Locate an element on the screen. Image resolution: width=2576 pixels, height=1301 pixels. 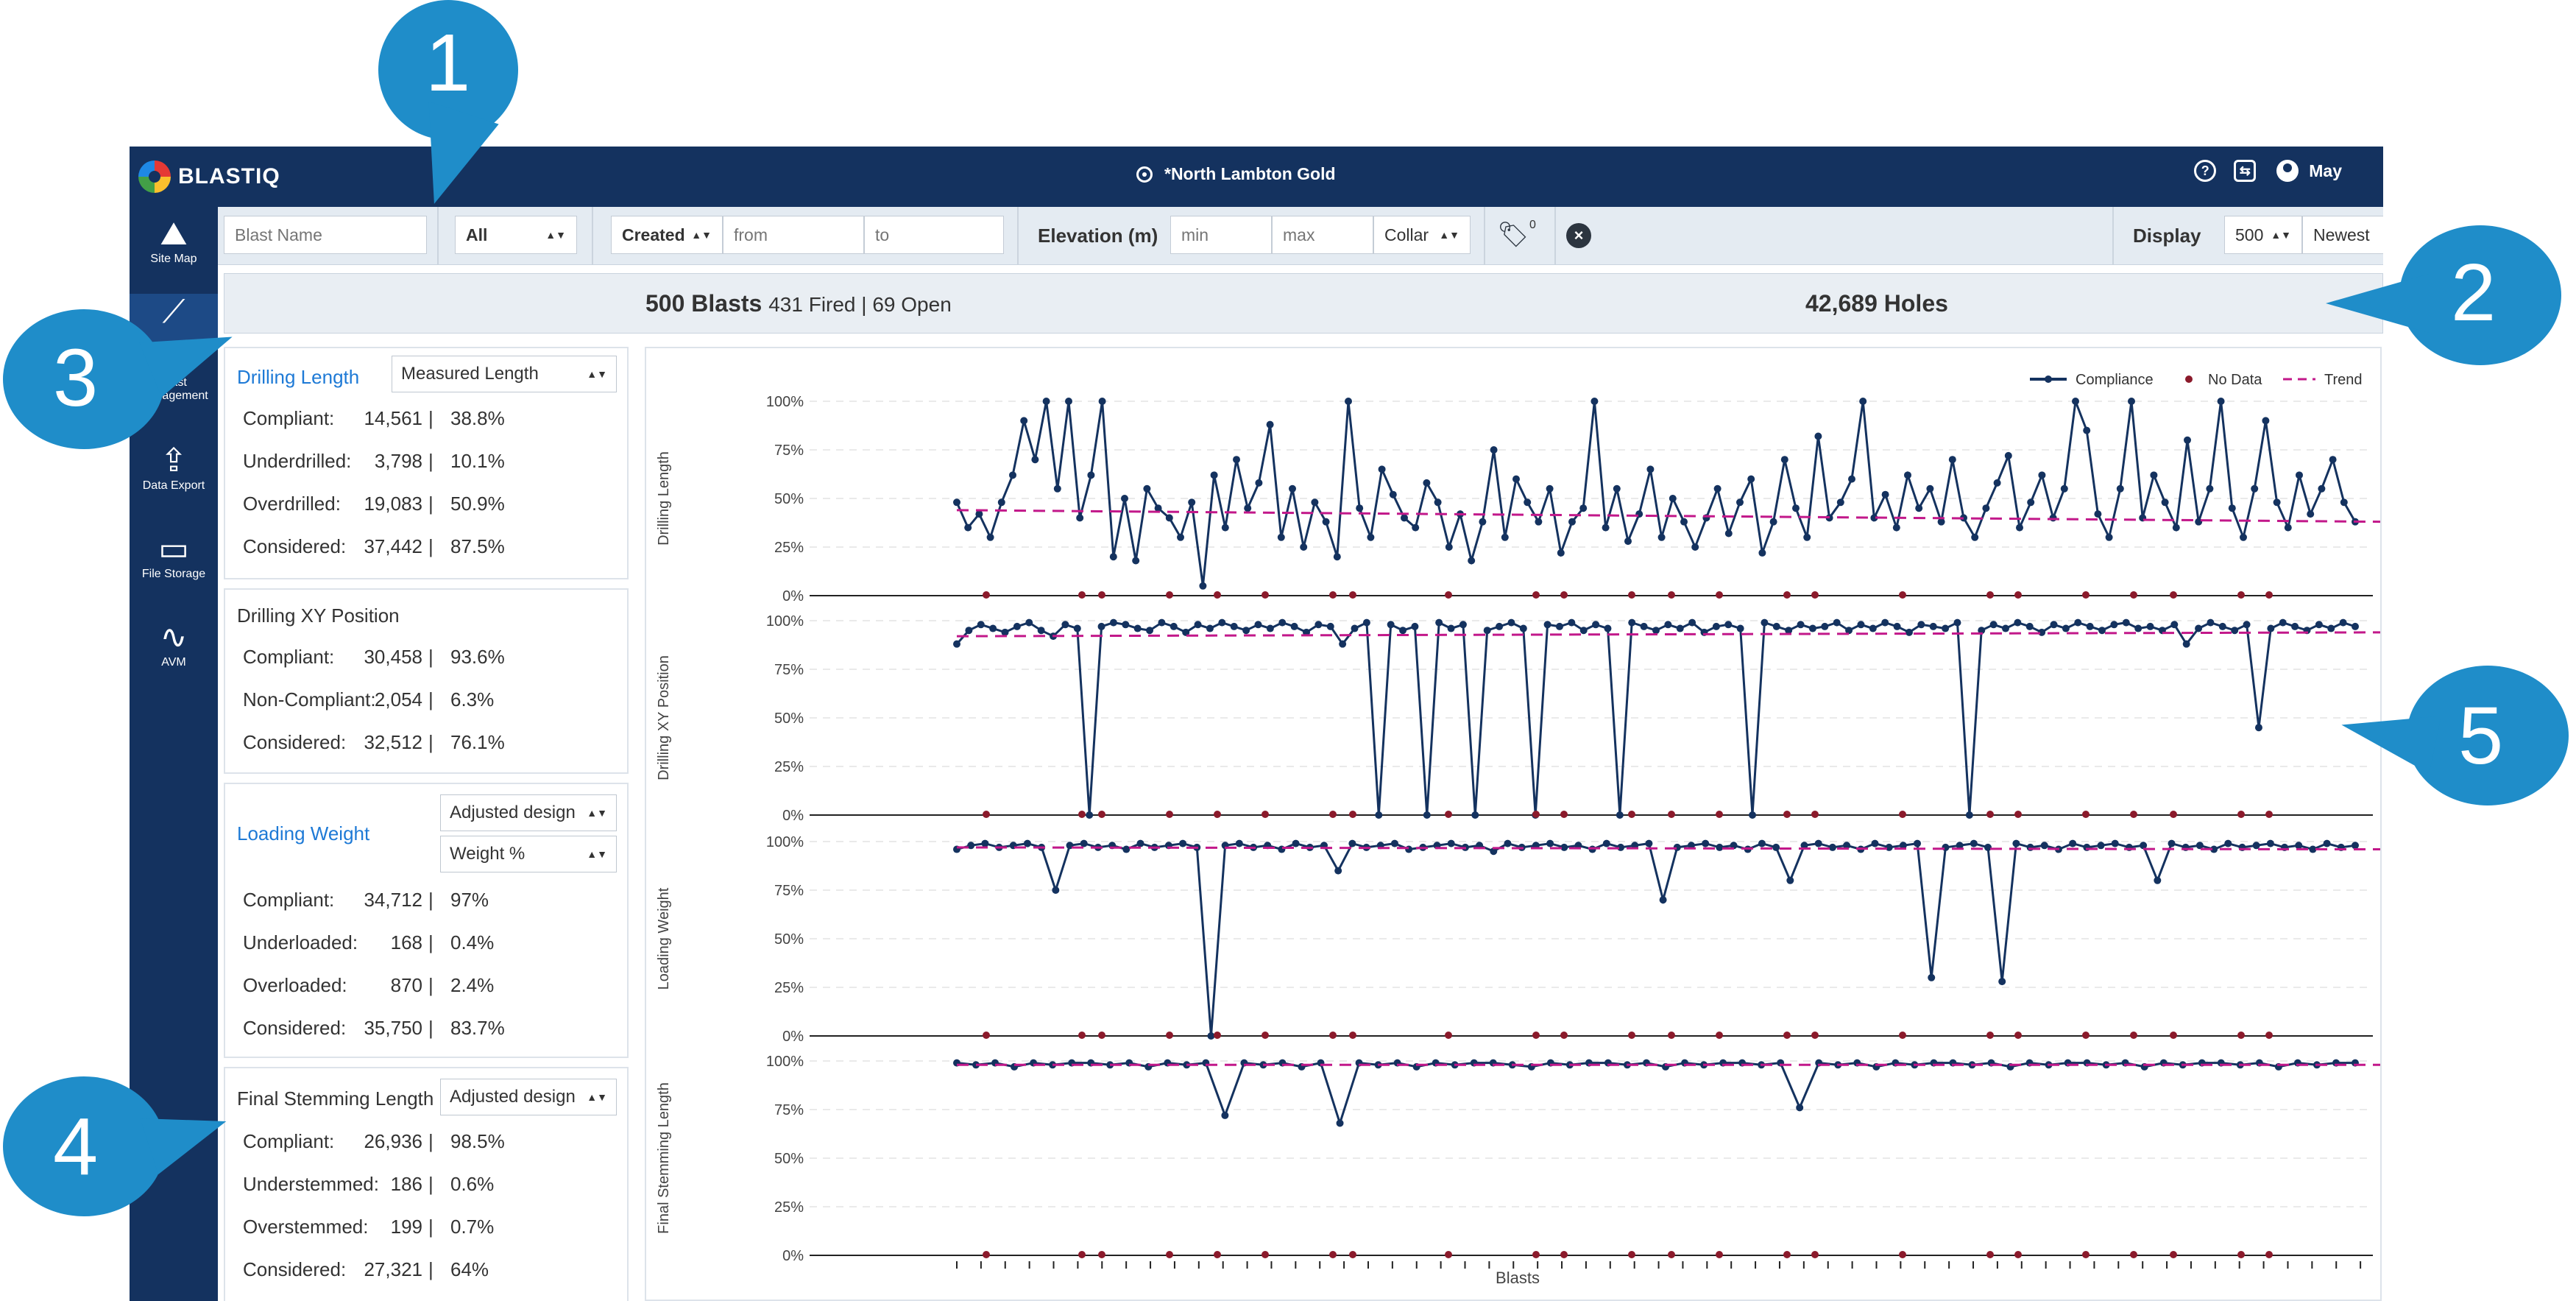
elevation-max-input is located at coordinates (1322, 235).